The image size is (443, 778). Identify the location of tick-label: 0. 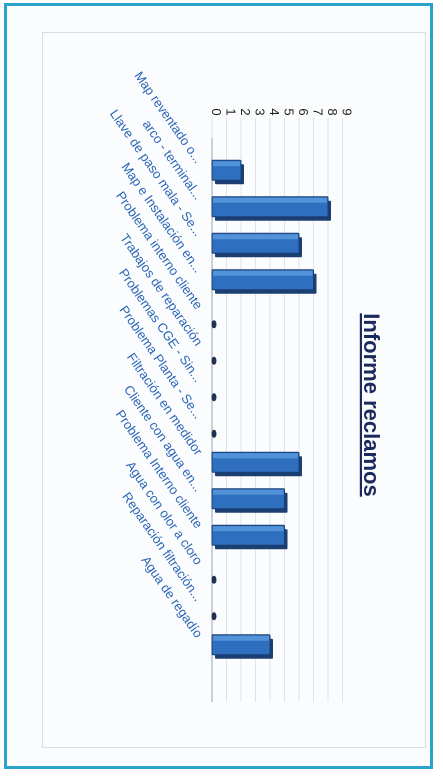
(216, 111).